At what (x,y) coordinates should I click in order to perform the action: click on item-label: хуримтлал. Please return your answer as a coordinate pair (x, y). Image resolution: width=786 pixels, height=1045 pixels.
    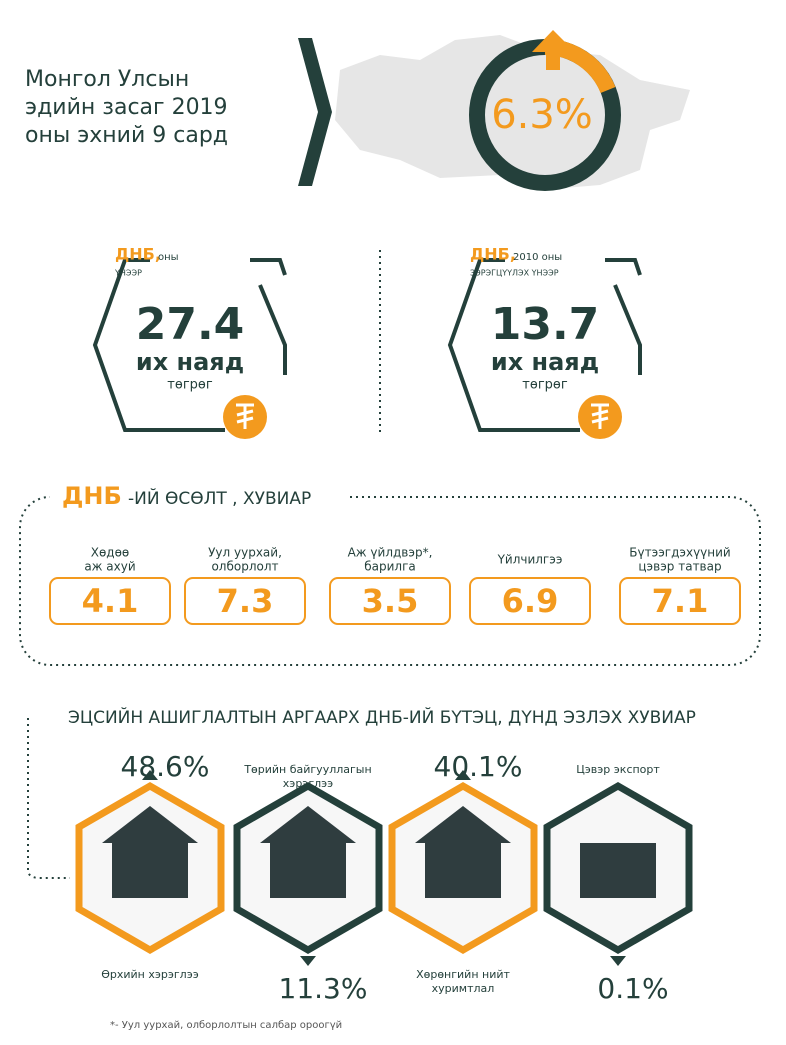
    Looking at the image, I should click on (463, 988).